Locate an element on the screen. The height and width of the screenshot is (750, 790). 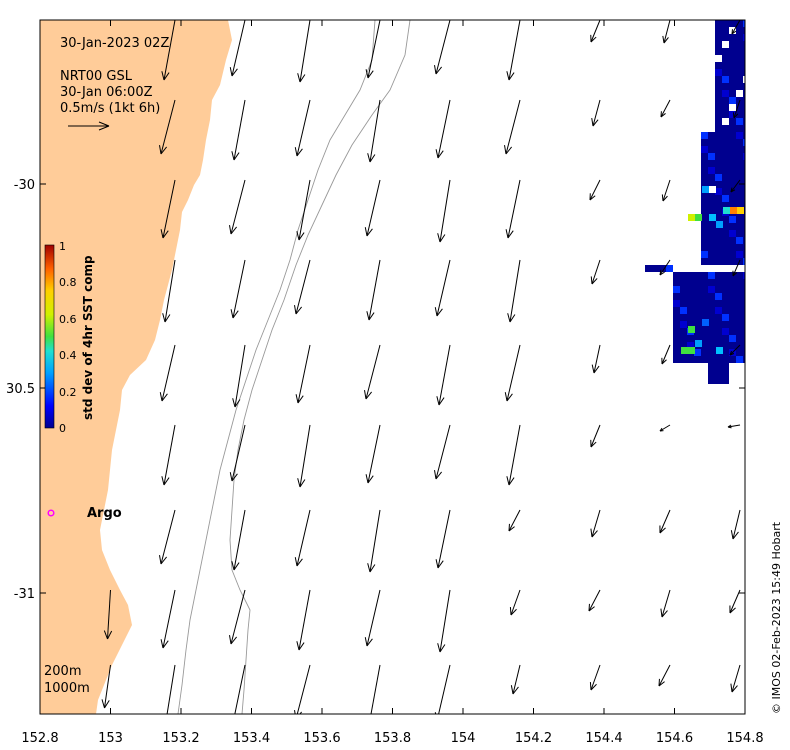
x-tick-label: 154.6 is located at coordinates (674, 738).